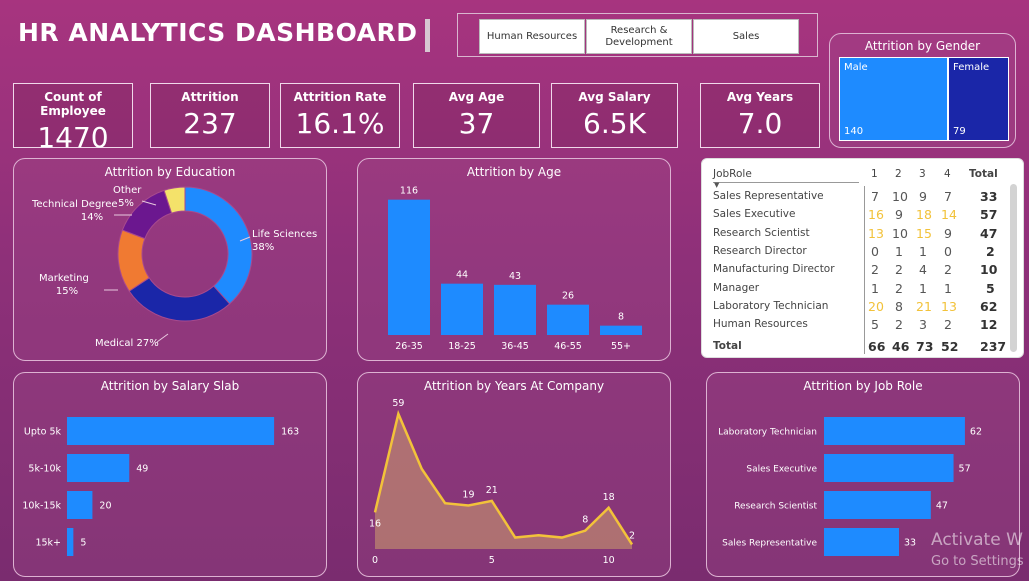 The height and width of the screenshot is (581, 1029). I want to click on matrix-cell: 9, so click(948, 233).